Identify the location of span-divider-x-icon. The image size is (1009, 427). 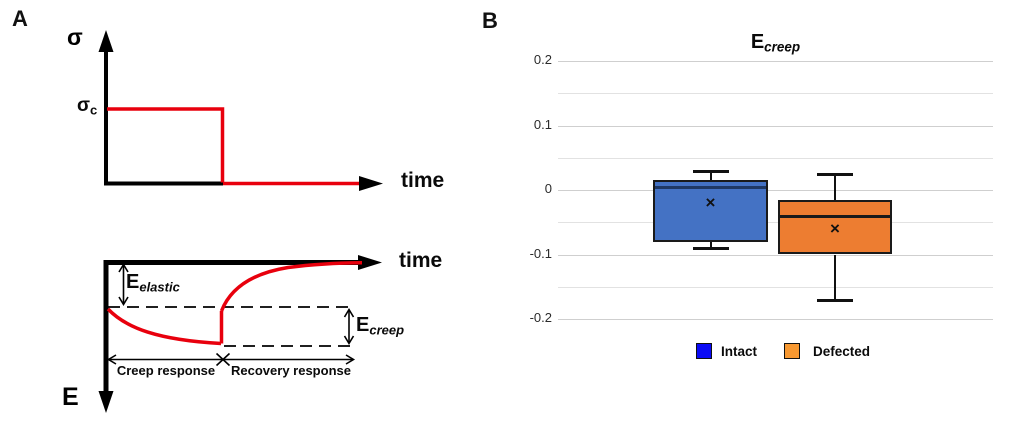
(223, 359).